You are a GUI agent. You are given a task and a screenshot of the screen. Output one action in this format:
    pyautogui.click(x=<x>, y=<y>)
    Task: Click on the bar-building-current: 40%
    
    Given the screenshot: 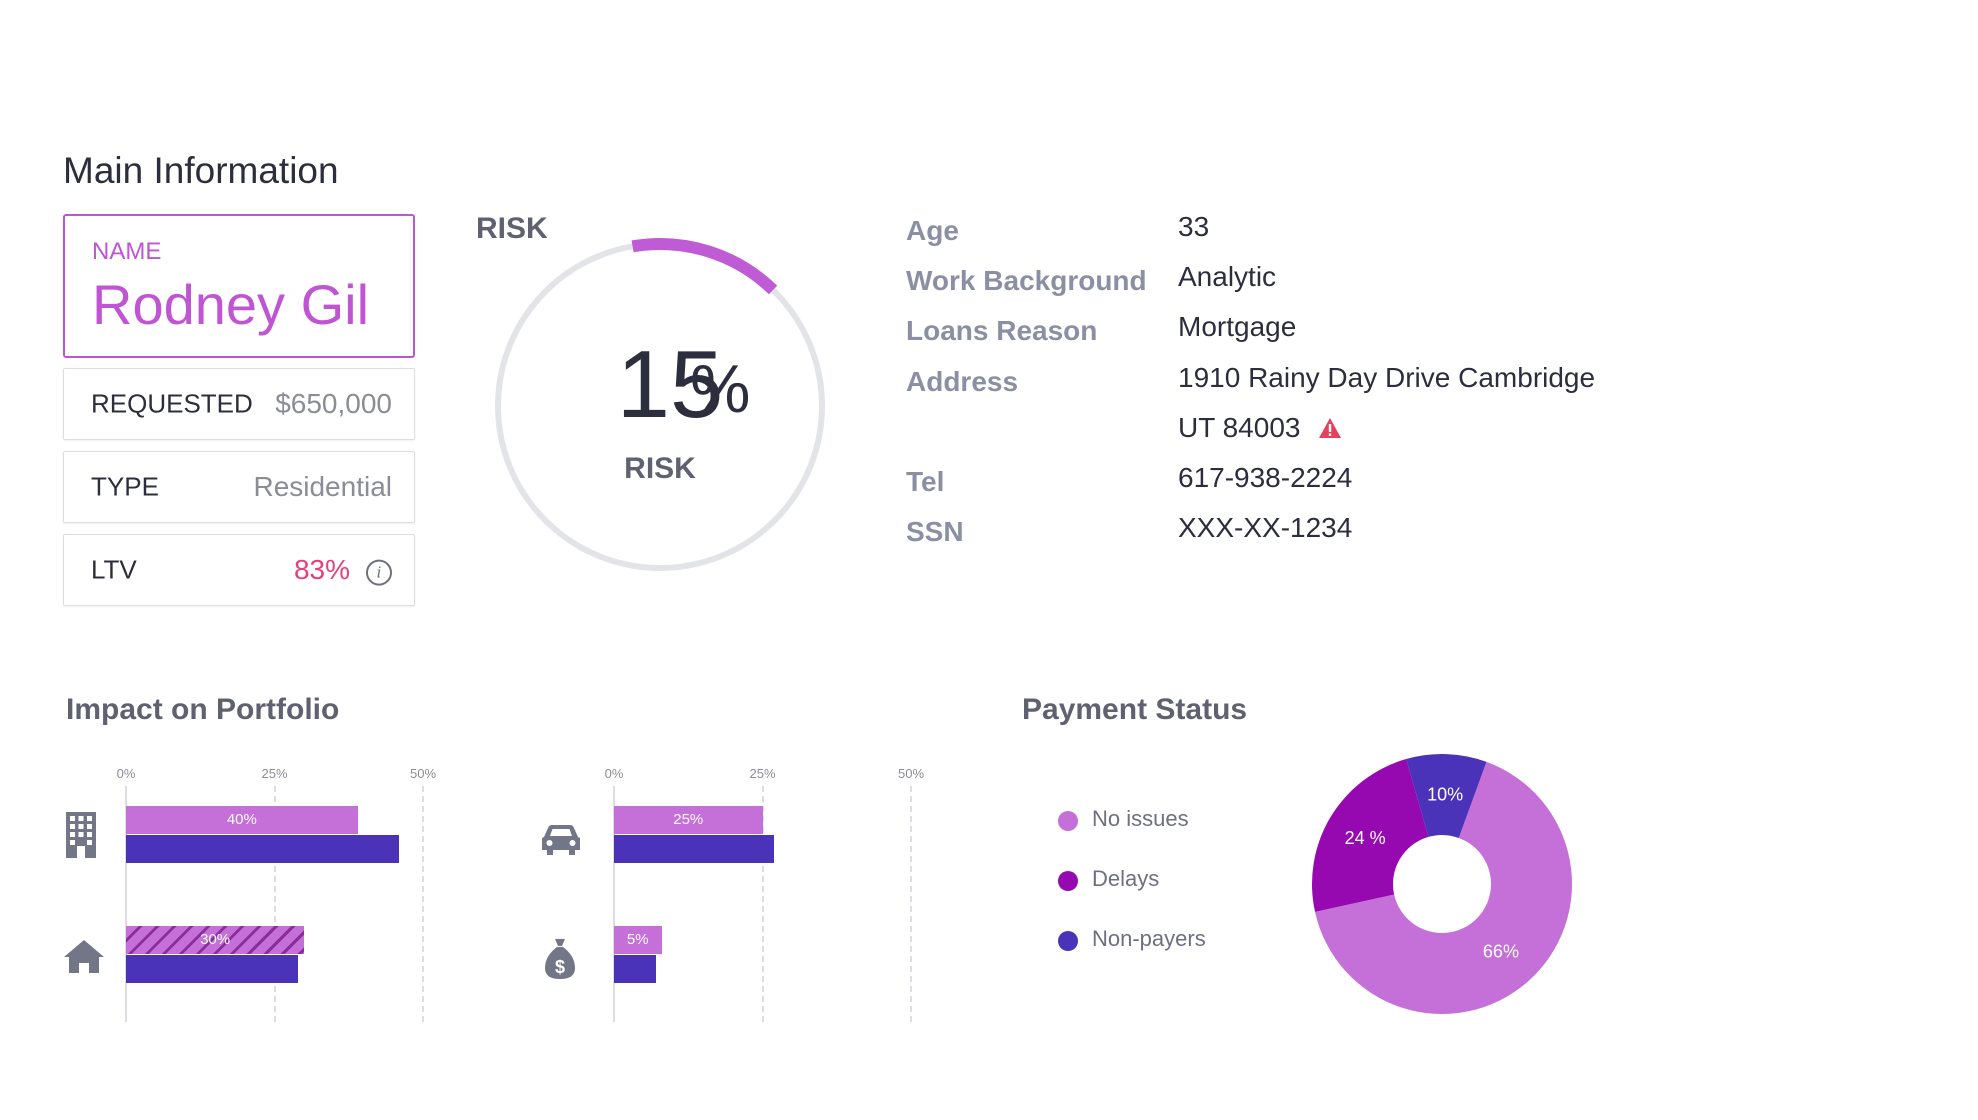 What is the action you would take?
    pyautogui.click(x=242, y=820)
    